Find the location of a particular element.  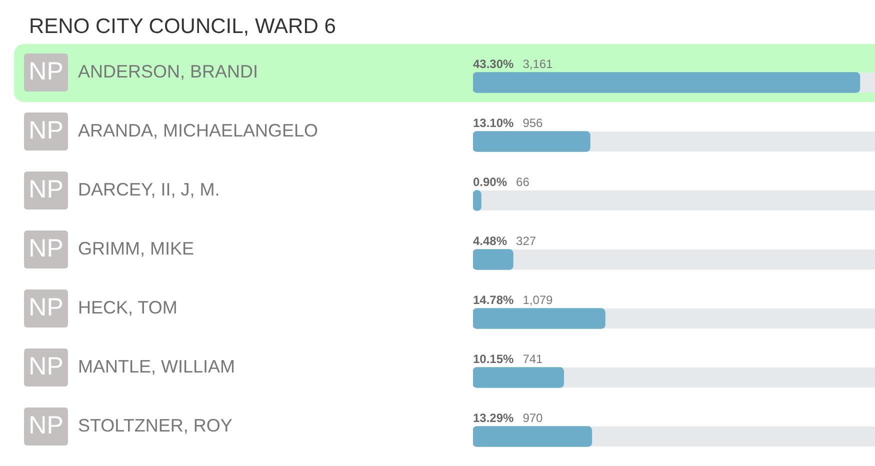

y-tick-label: HECK, TOM is located at coordinates (128, 307).